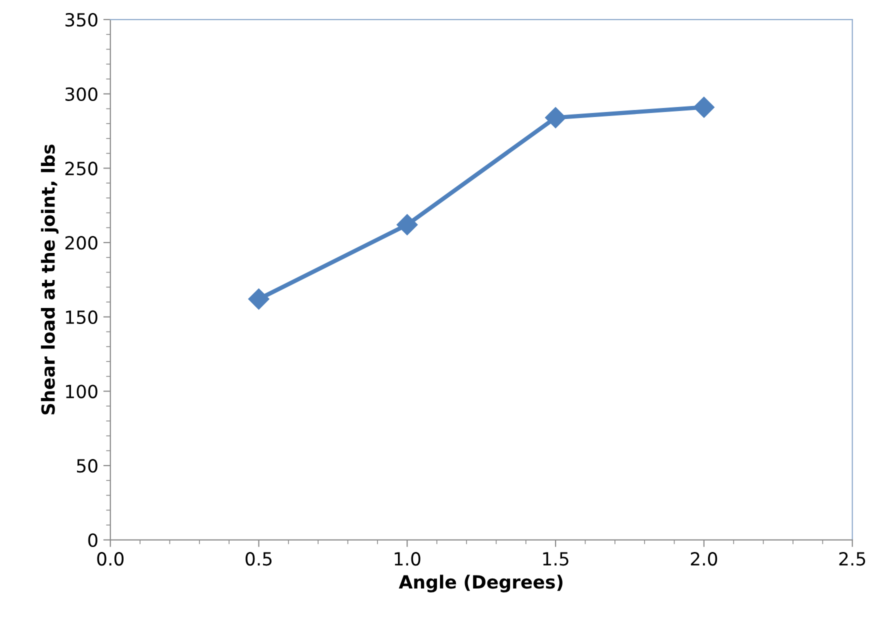 The width and height of the screenshot is (876, 630). I want to click on x-tick-label: 0.0, so click(110, 559).